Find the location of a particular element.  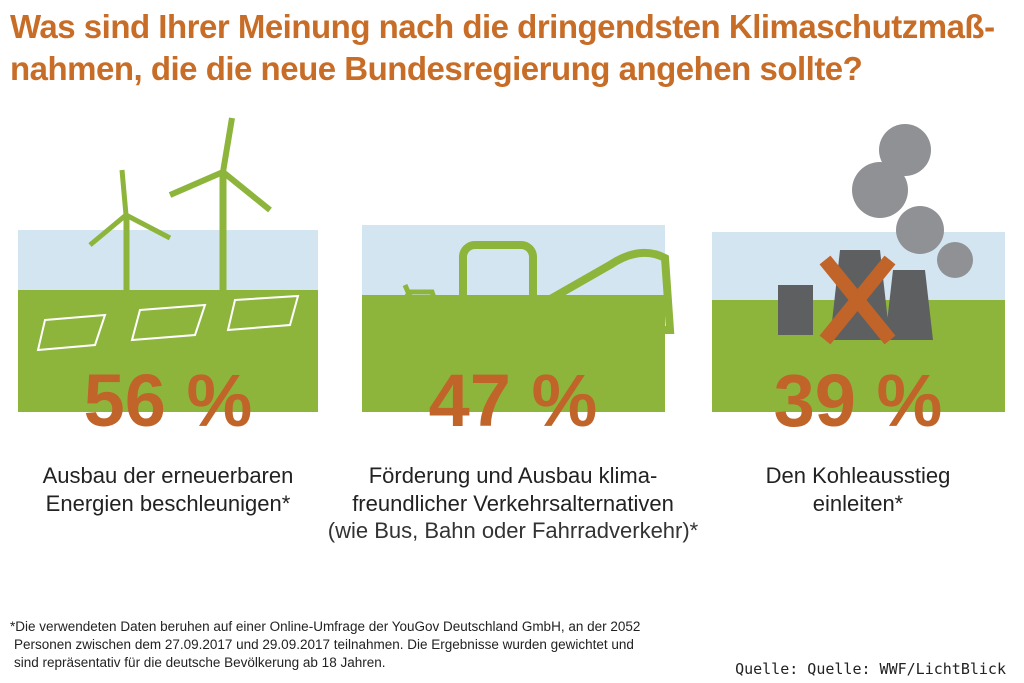

label-line: freundlicher Verkehrsalternativen is located at coordinates (513, 503).